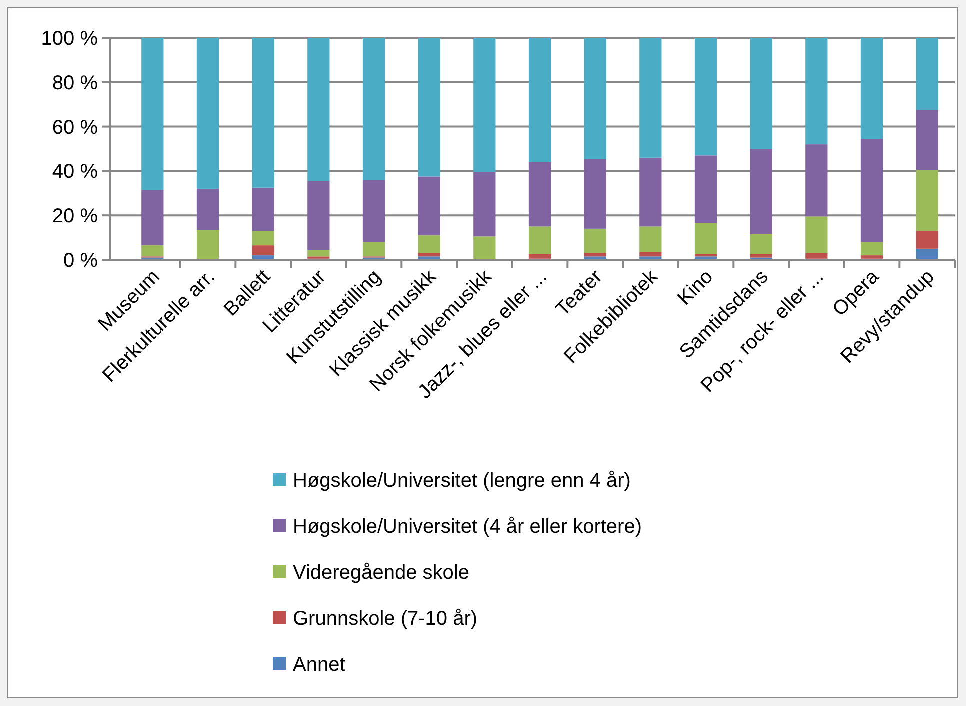 The height and width of the screenshot is (706, 966). I want to click on legend-label: Høgskole/Universitet (4 år eller kortere), so click(467, 527).